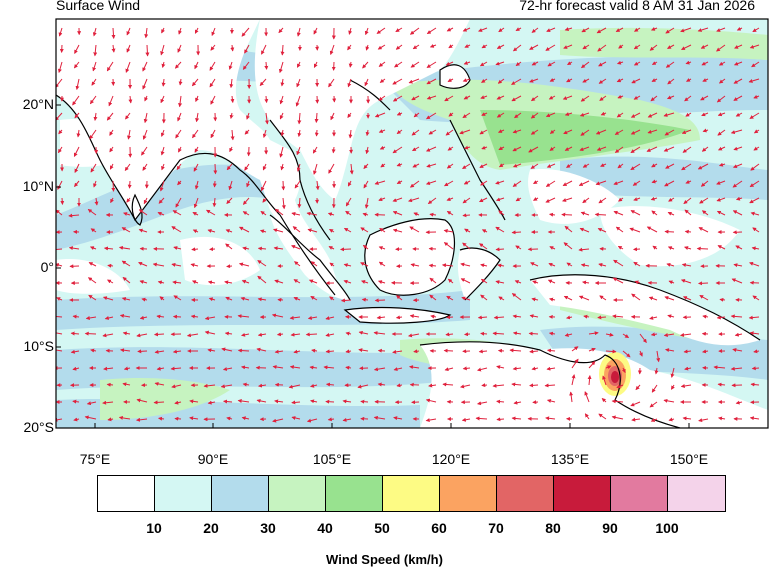 Image resolution: width=769 pixels, height=570 pixels. I want to click on lat-label-10s: 10°S, so click(38, 346).